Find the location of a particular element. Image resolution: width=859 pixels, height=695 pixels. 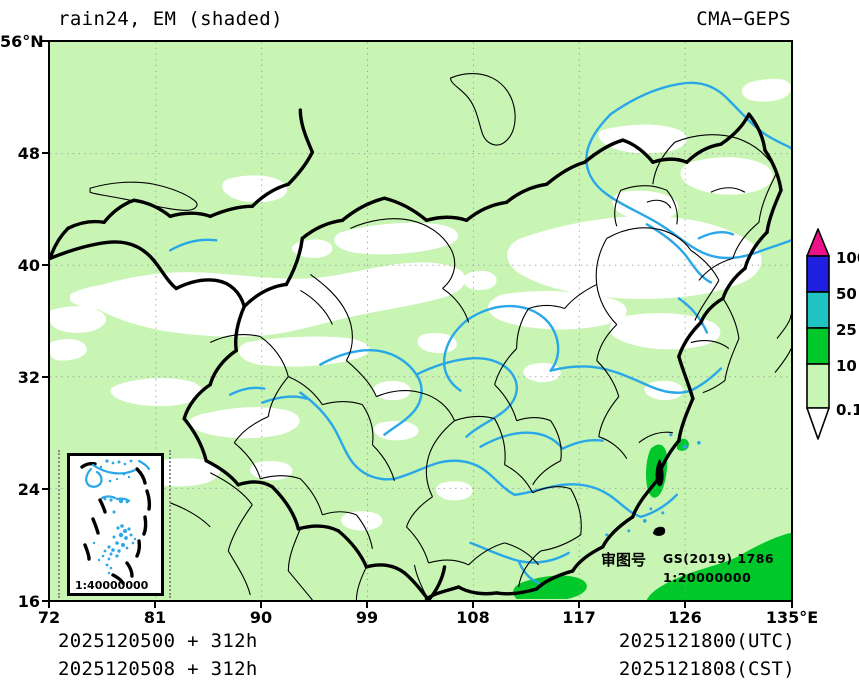

colorbar-label-50: 50 is located at coordinates (846, 294).